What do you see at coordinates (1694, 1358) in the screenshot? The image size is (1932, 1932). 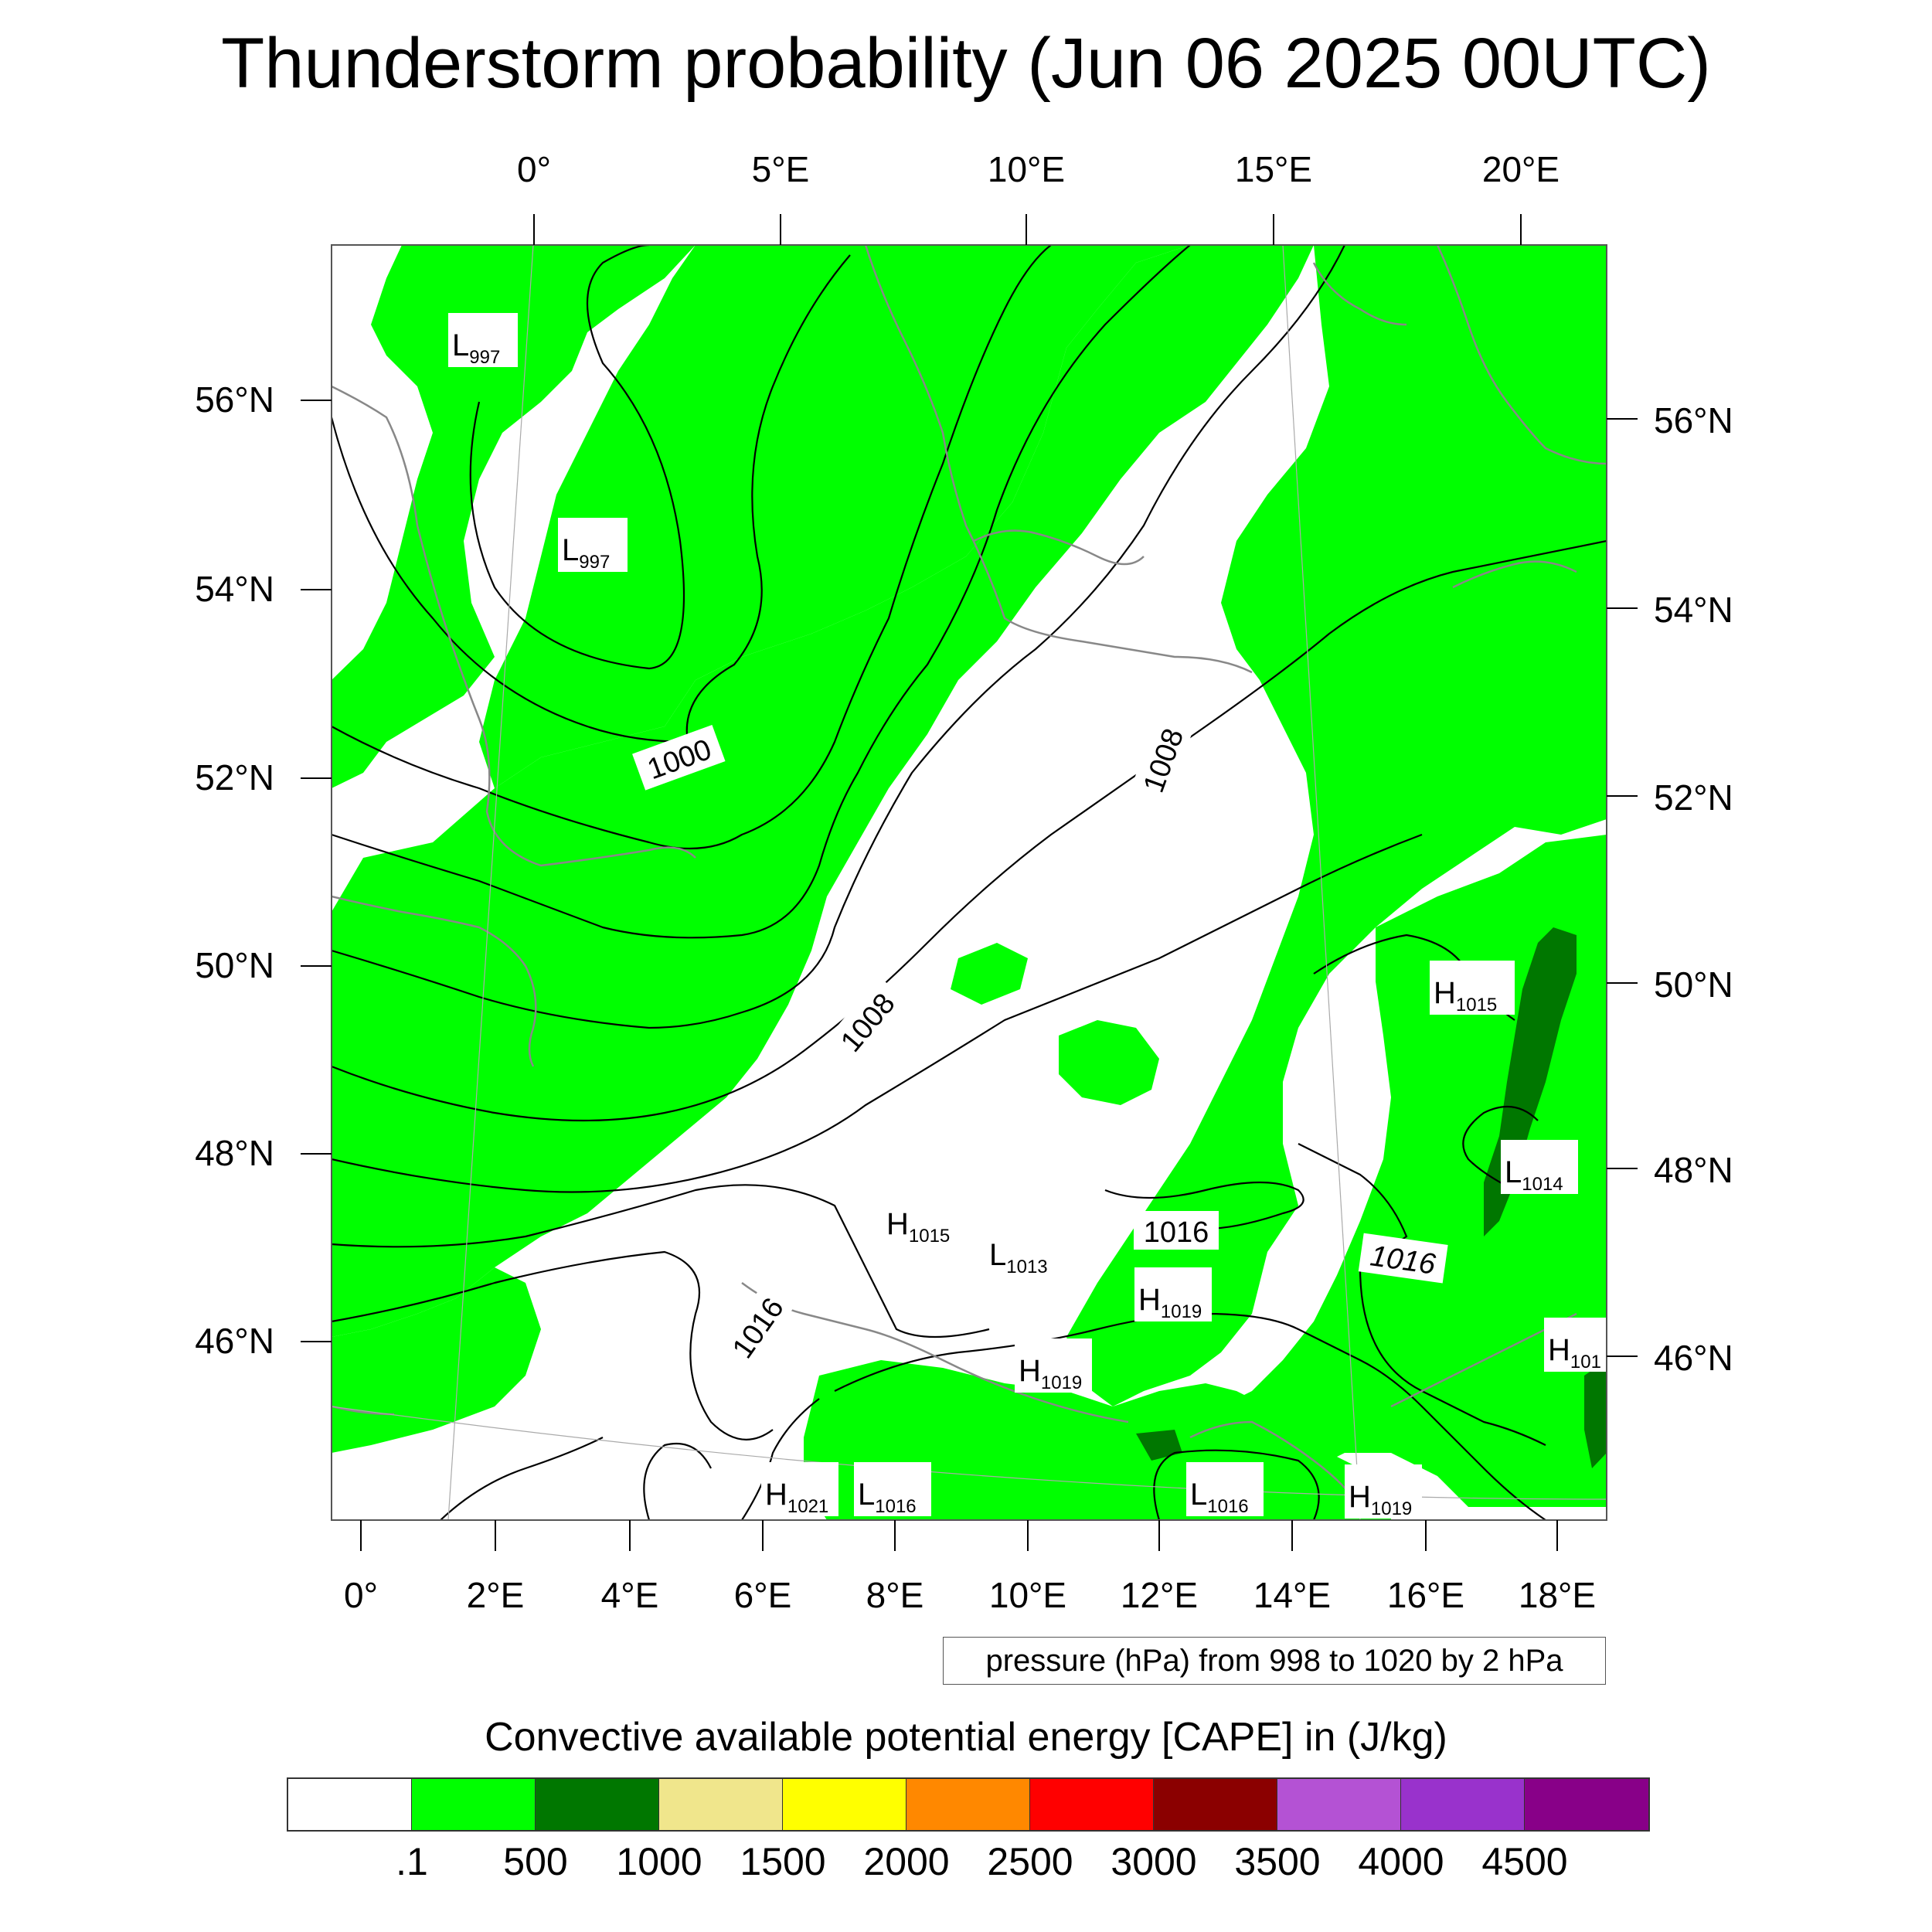 I see `right-lat-label: 46°N` at bounding box center [1694, 1358].